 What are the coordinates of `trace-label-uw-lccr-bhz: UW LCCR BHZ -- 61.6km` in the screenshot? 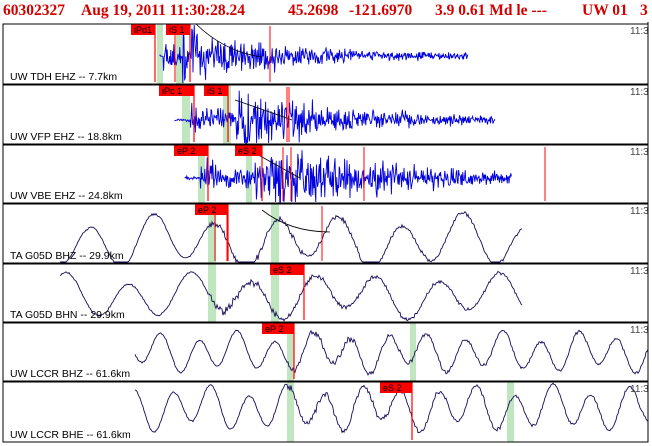 It's located at (70, 374).